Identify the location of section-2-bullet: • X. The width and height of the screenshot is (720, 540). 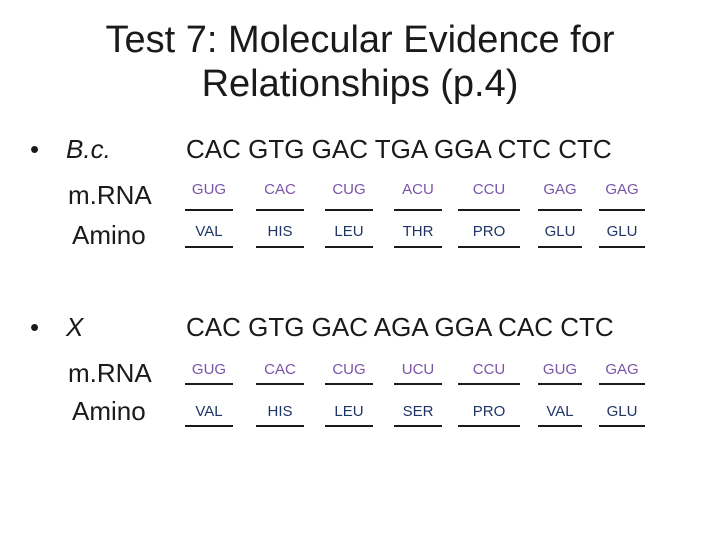
(56, 327).